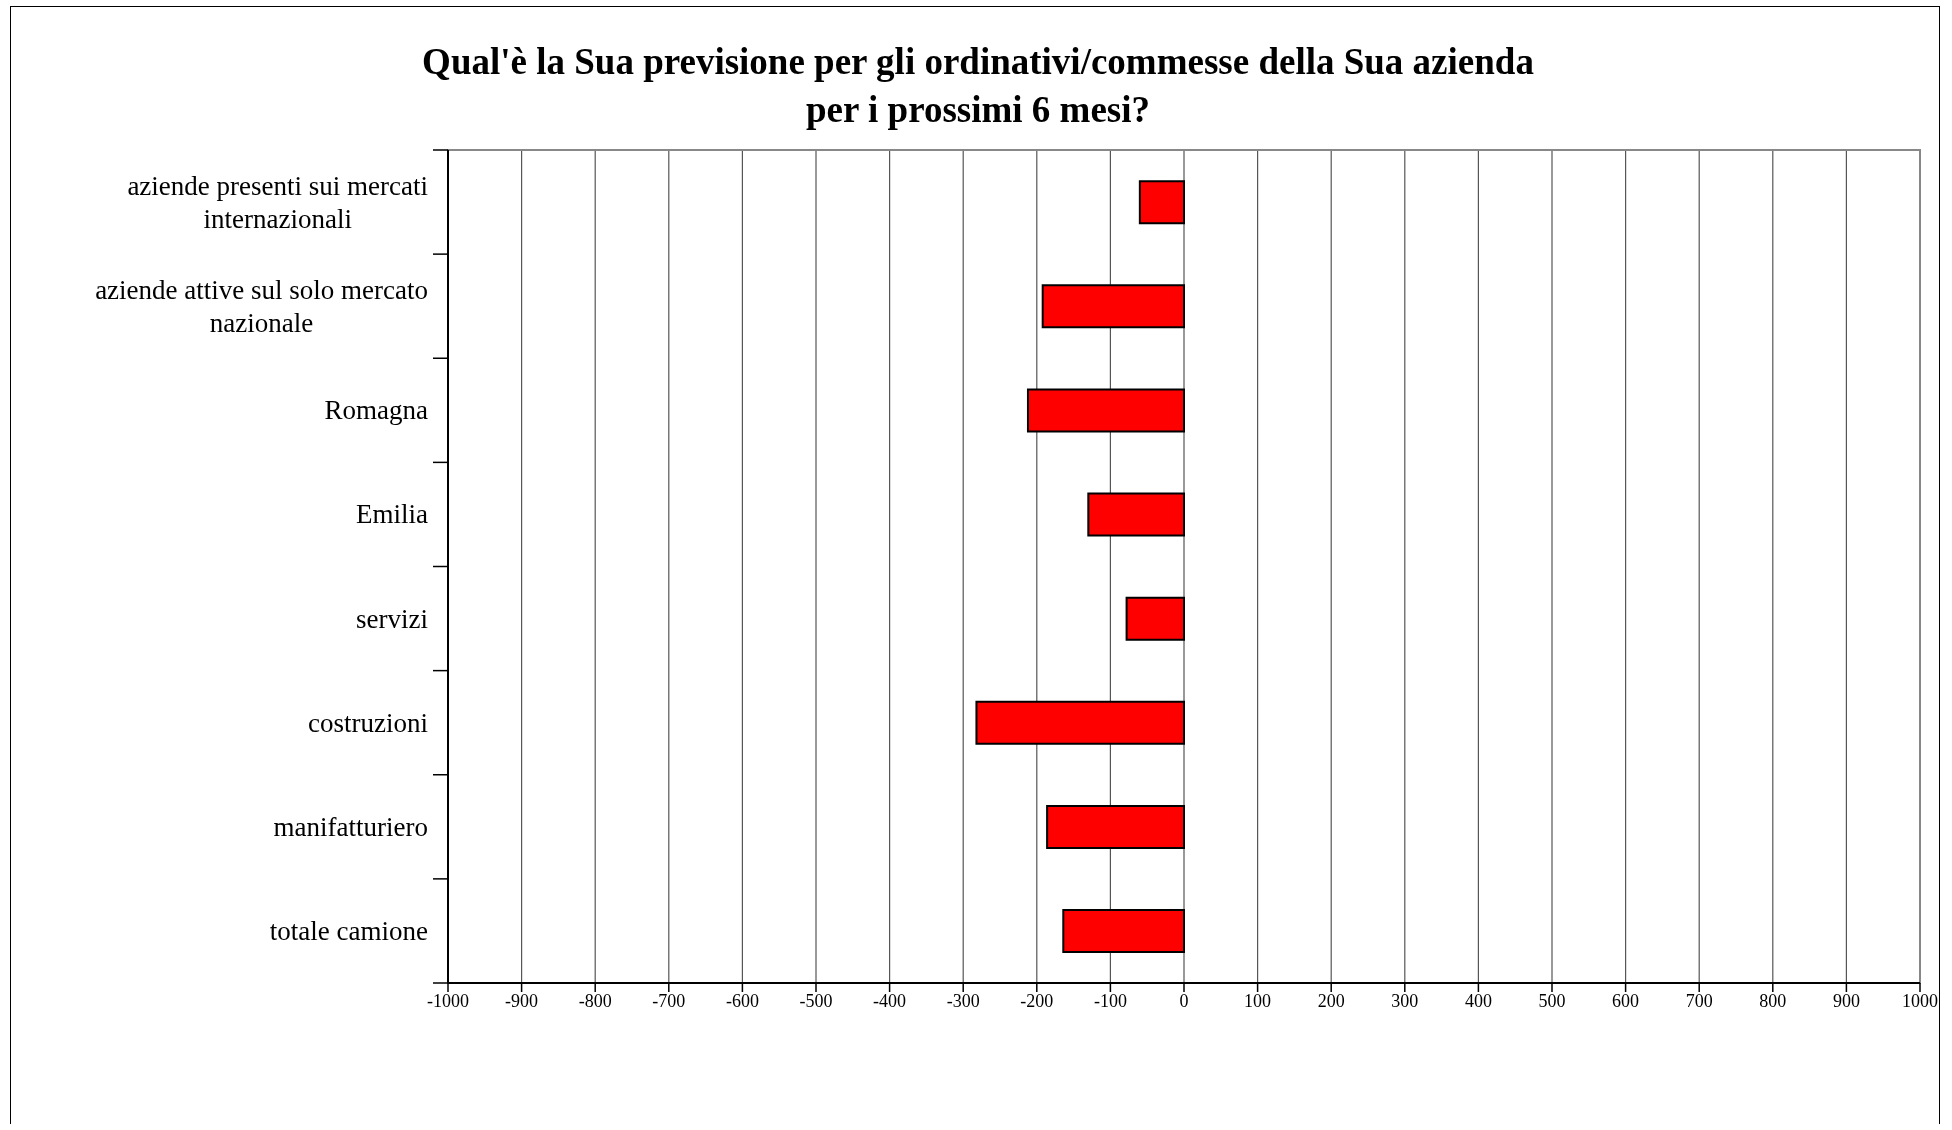  Describe the element at coordinates (1037, 1000) in the screenshot. I see `x-tick-label: -200` at that location.